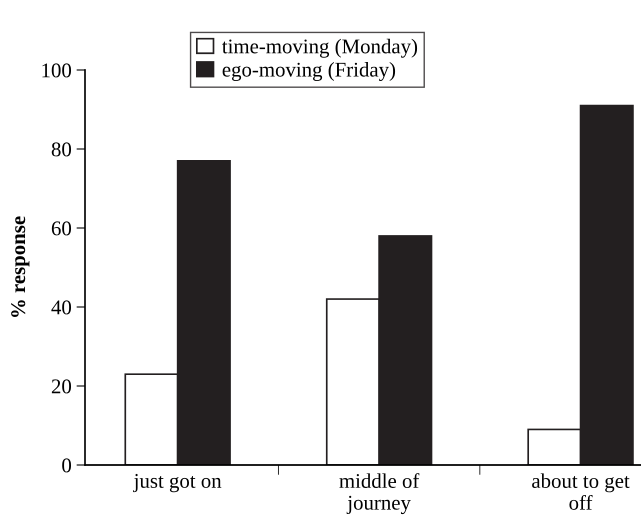 Image resolution: width=641 pixels, height=531 pixels. Describe the element at coordinates (320, 48) in the screenshot. I see `legend-label: time-moving (Monday)` at that location.